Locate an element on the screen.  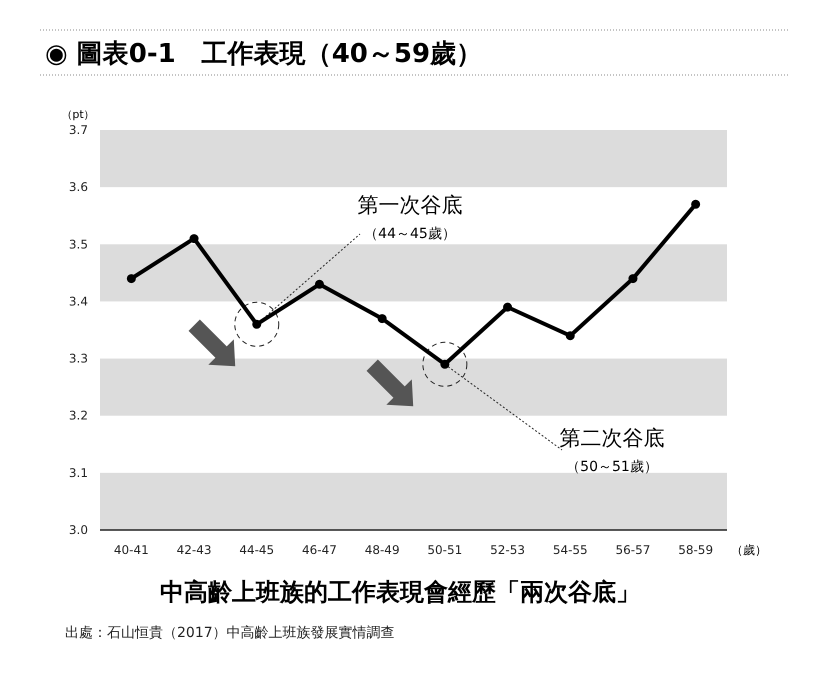
y-tick-label: 3.4 is located at coordinates (78, 301).